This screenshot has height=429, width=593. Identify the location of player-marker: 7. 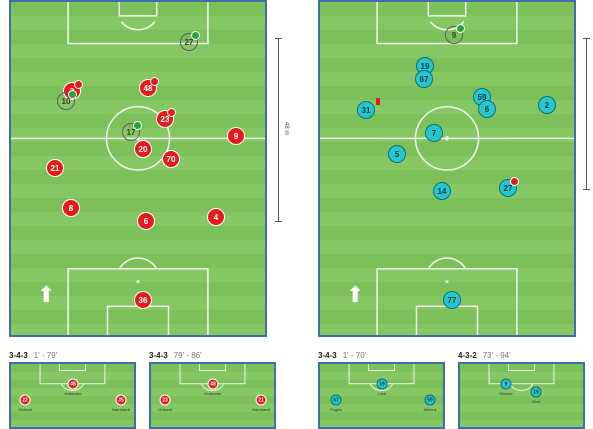
(434, 133).